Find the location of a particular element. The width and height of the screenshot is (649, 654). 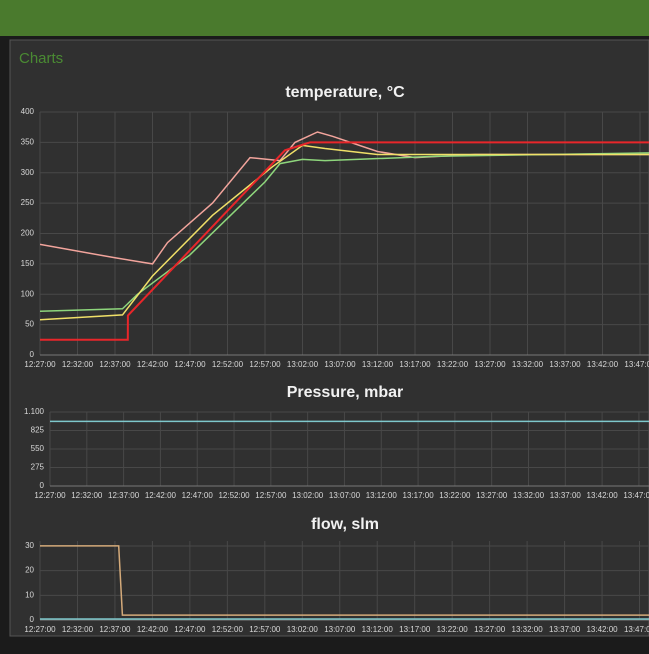

y-tick-label: 275 is located at coordinates (38, 467).